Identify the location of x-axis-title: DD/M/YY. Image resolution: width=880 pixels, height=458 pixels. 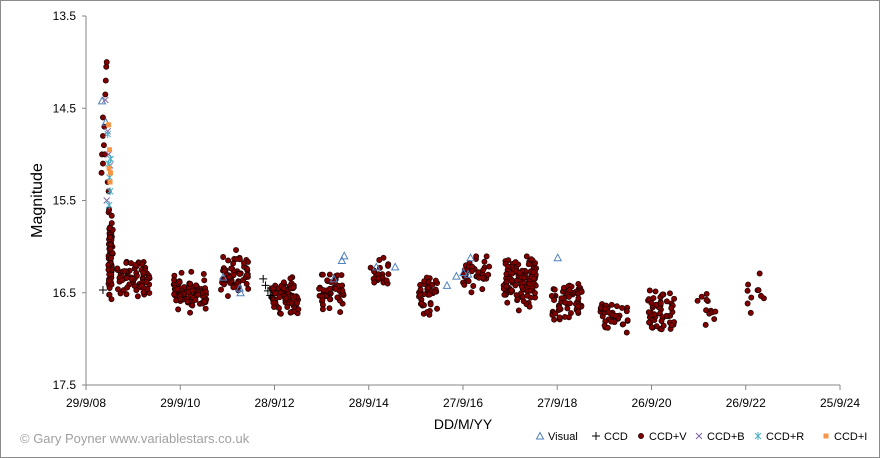
(463, 424).